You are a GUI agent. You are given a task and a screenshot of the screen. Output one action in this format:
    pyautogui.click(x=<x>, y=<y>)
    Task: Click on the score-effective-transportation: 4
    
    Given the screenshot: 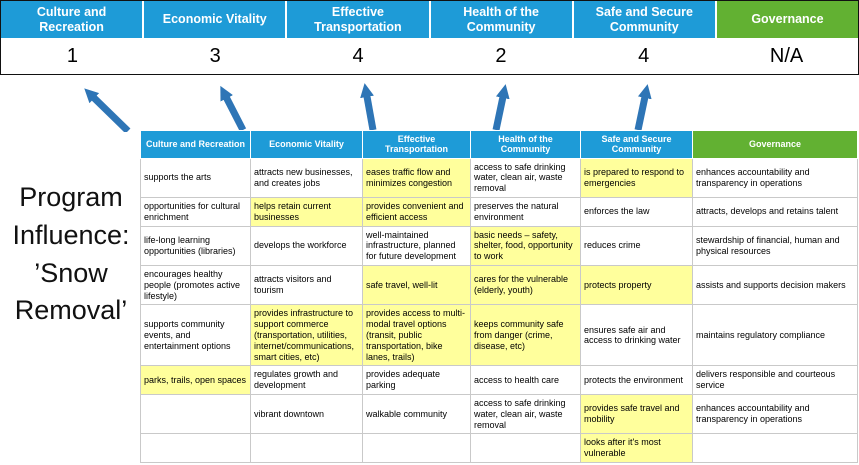 What is the action you would take?
    pyautogui.click(x=358, y=55)
    